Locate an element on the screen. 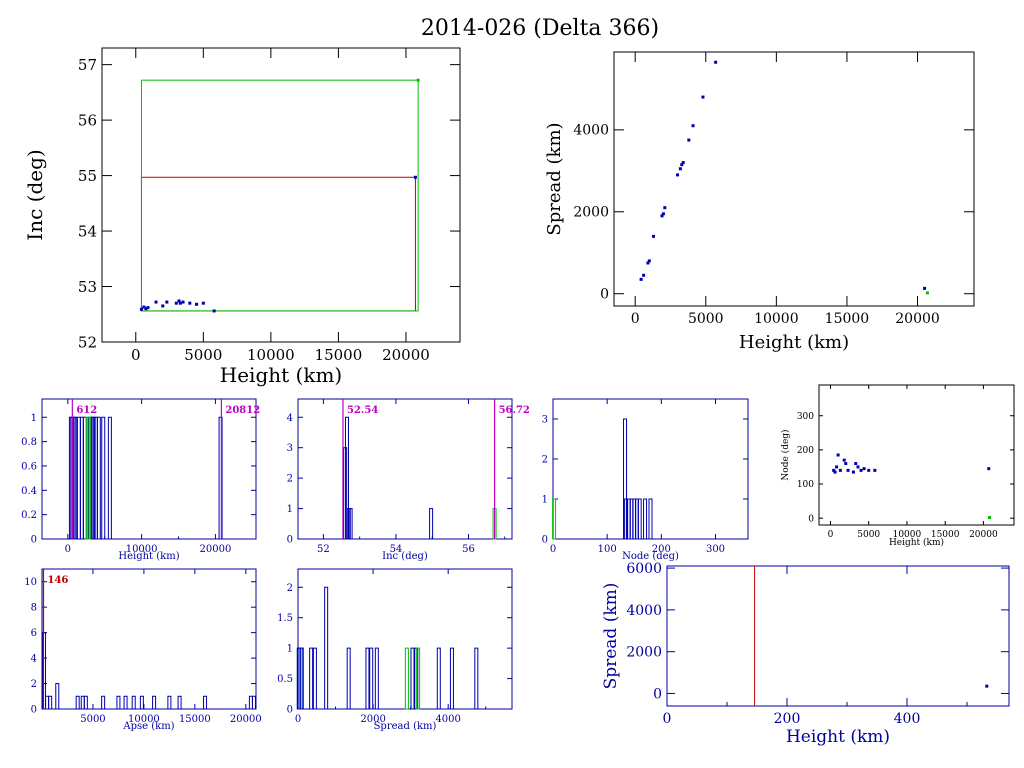  hist-inc-panel: 52 54 56 0 1 2 3 4 Inc (deg) 52.54 56.72 is located at coordinates (408, 480).